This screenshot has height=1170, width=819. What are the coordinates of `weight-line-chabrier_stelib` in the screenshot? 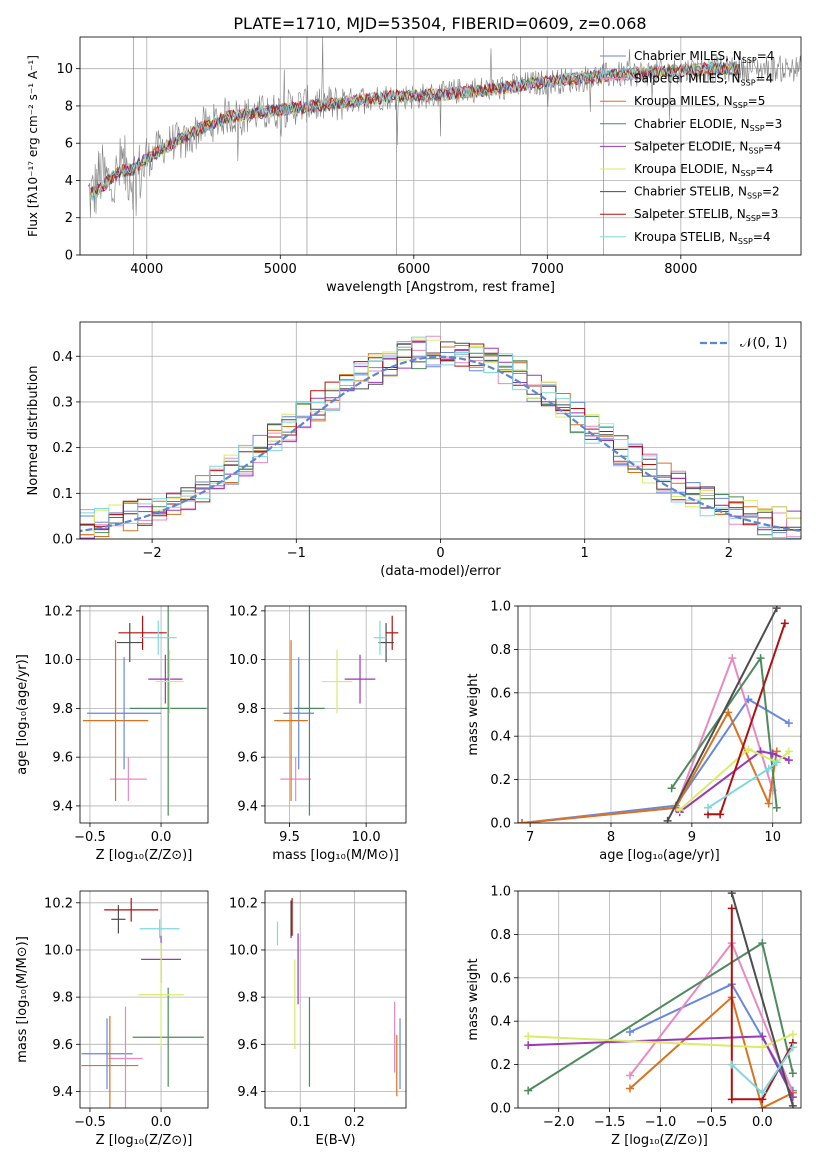 It's located at (762, 999).